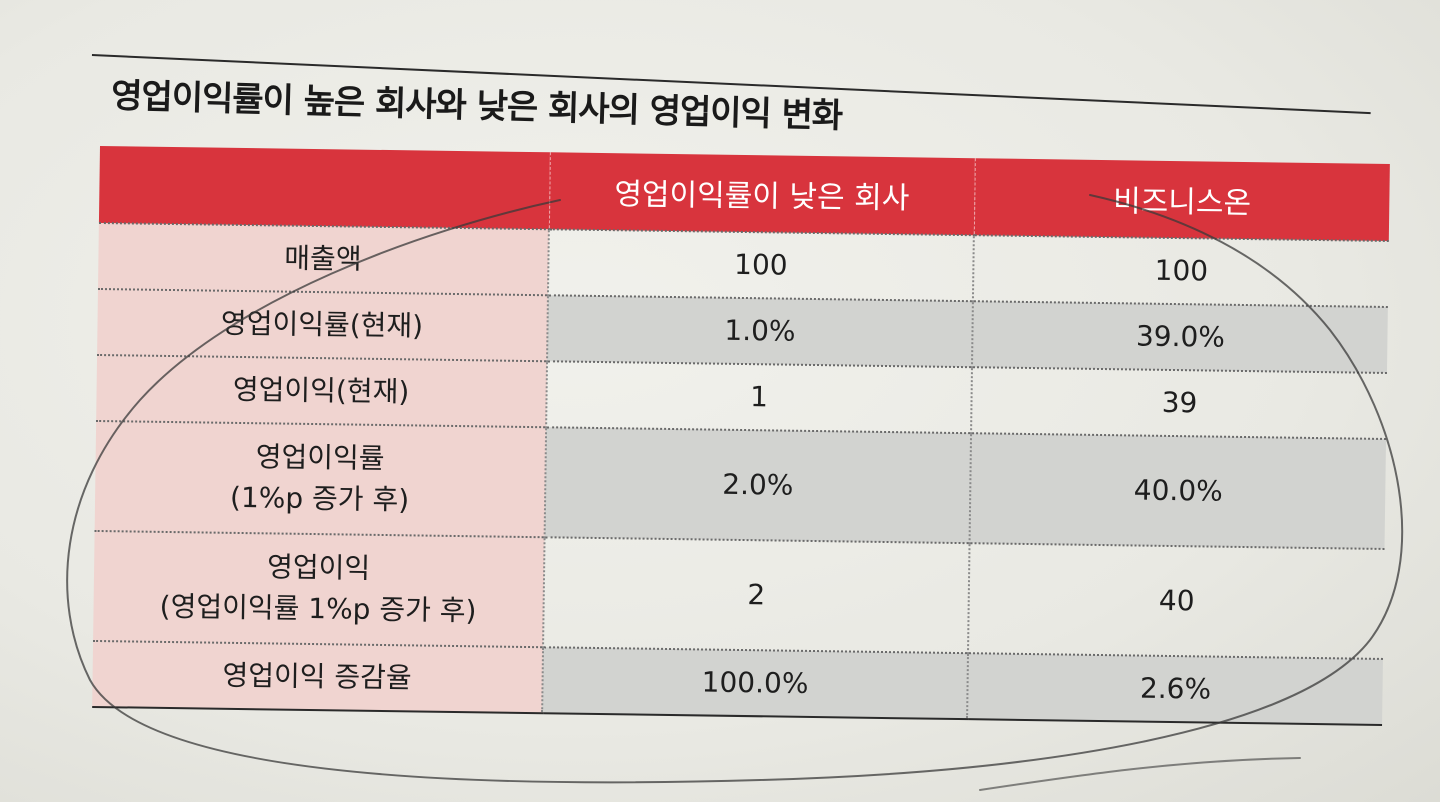 The width and height of the screenshot is (1440, 802). I want to click on cell-low: 1, so click(759, 397).